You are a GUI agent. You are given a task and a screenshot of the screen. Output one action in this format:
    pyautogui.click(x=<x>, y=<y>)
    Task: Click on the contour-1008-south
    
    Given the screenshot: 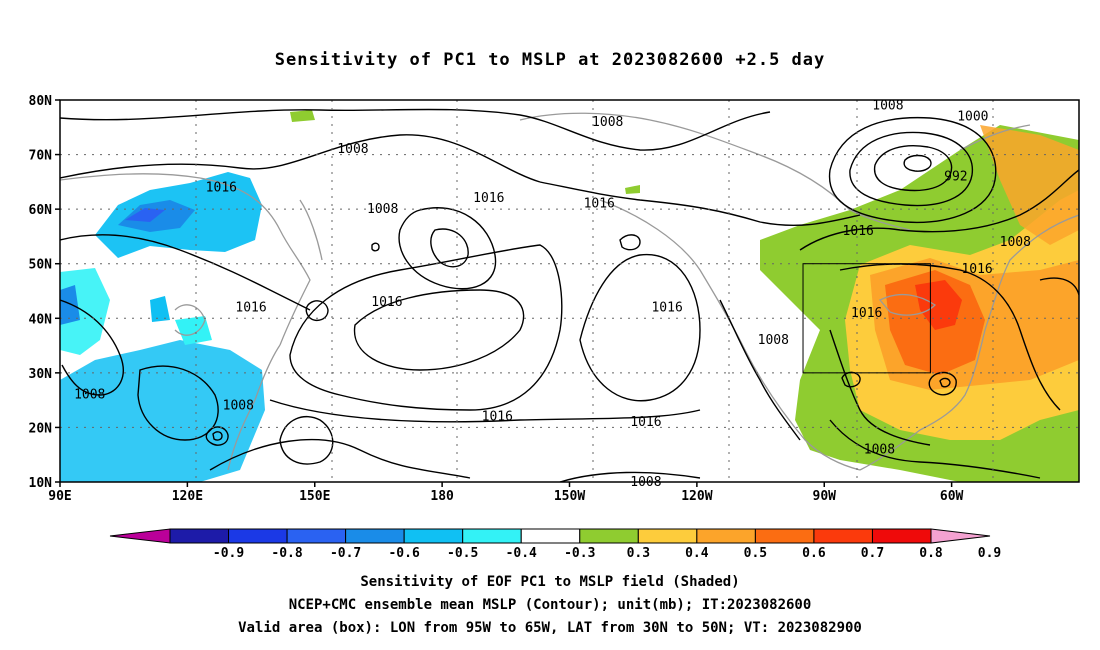 What is the action you would take?
    pyautogui.click(x=340, y=458)
    